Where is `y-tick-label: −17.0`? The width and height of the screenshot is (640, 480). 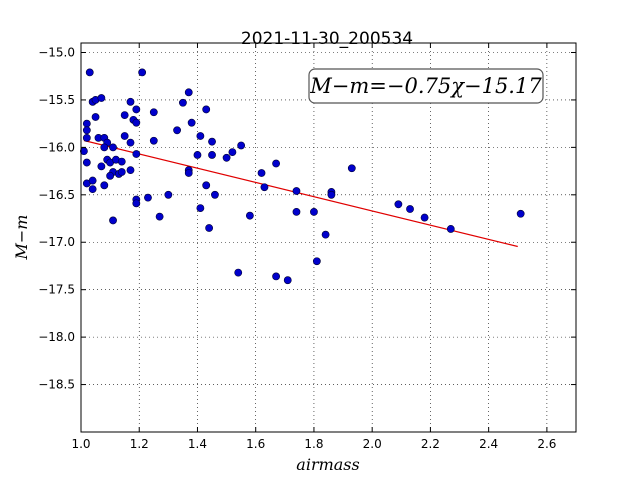 y-tick-label: −17.0 is located at coordinates (56, 242).